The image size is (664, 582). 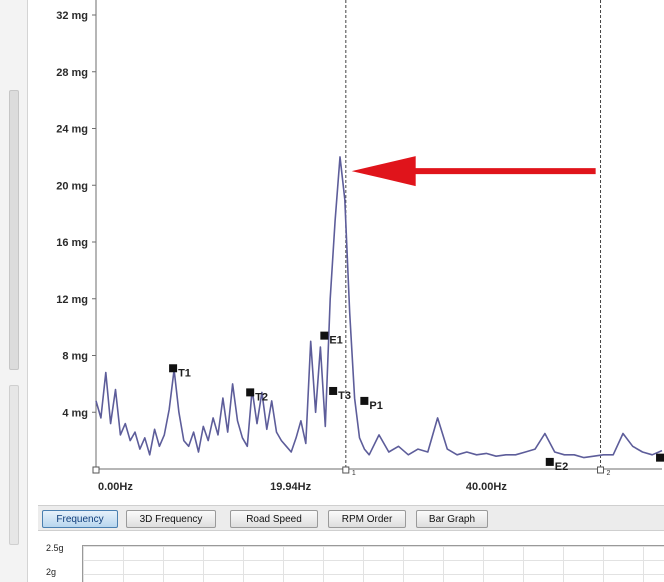 I want to click on peak-marker-t1, so click(x=173, y=368).